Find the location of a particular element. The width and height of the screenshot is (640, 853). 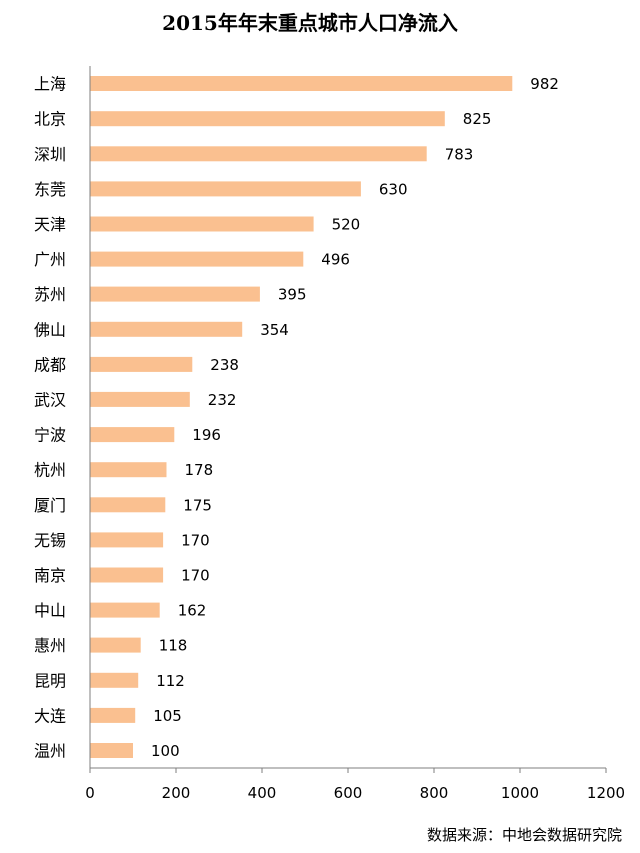

category-label: 深圳 is located at coordinates (50, 154).